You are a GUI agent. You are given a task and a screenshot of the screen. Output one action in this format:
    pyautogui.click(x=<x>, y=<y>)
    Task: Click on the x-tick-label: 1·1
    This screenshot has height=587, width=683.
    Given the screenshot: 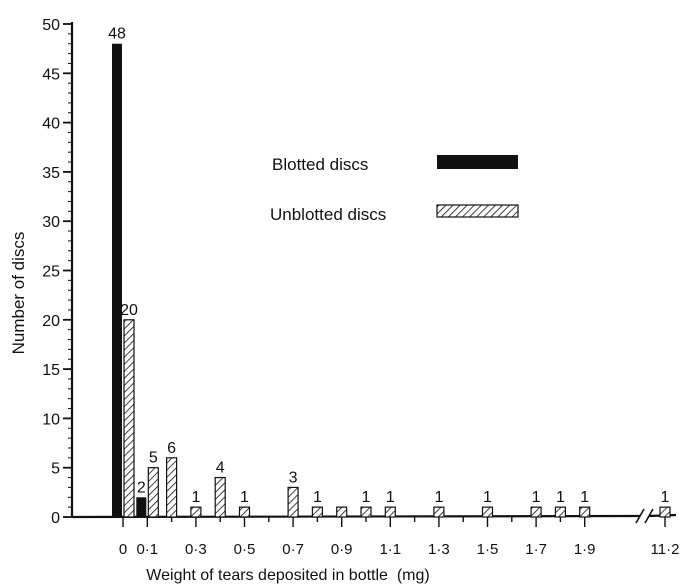 What is the action you would take?
    pyautogui.click(x=390, y=549)
    